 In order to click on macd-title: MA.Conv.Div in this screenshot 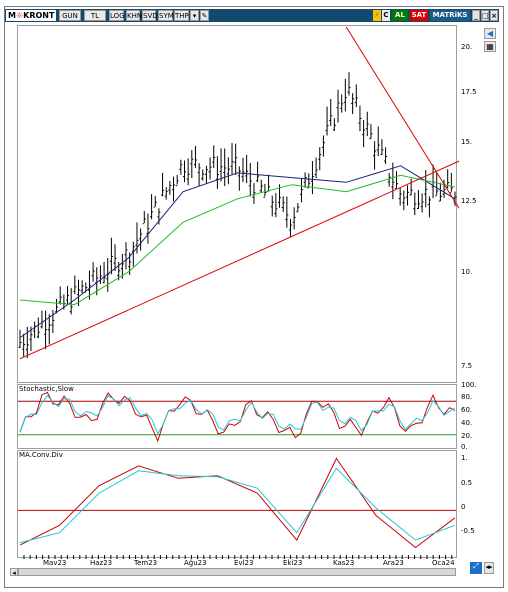, I will do `click(41, 455)`.